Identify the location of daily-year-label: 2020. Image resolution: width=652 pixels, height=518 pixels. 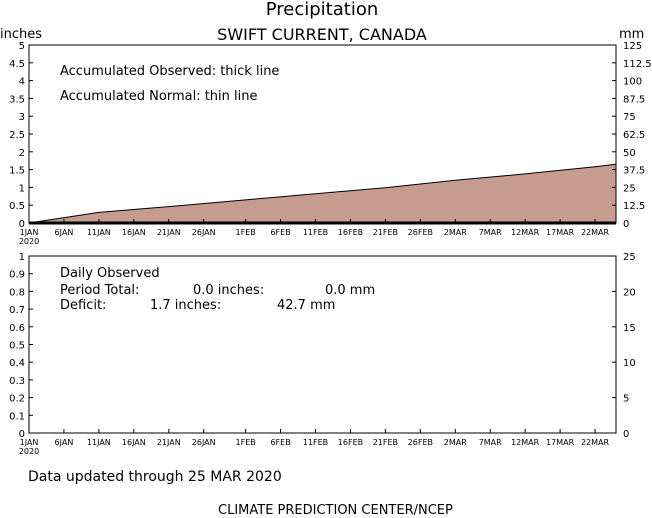
(29, 451).